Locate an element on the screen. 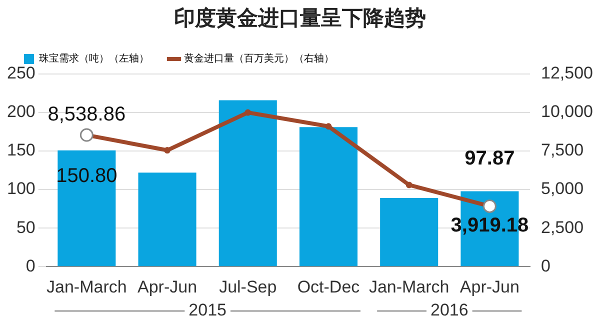 The image size is (600, 321). text: 2016 is located at coordinates (449, 310).